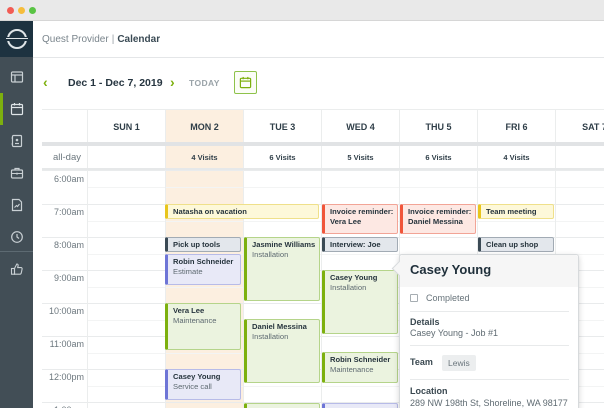 The width and height of the screenshot is (604, 408). I want to click on event-title: Interview: Joe, so click(355, 244).